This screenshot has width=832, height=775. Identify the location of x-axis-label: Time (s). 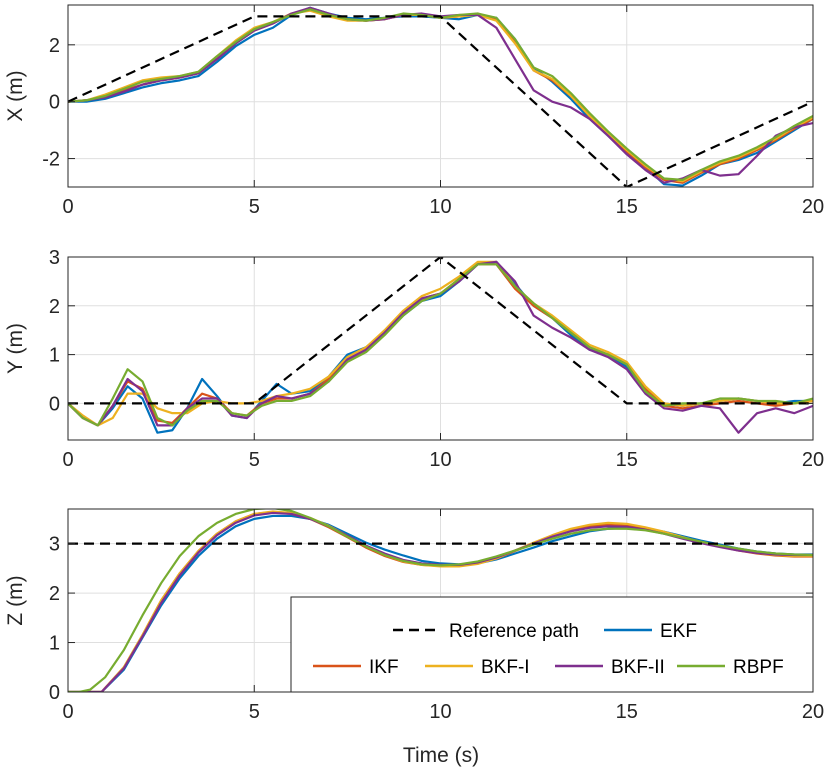
(441, 755).